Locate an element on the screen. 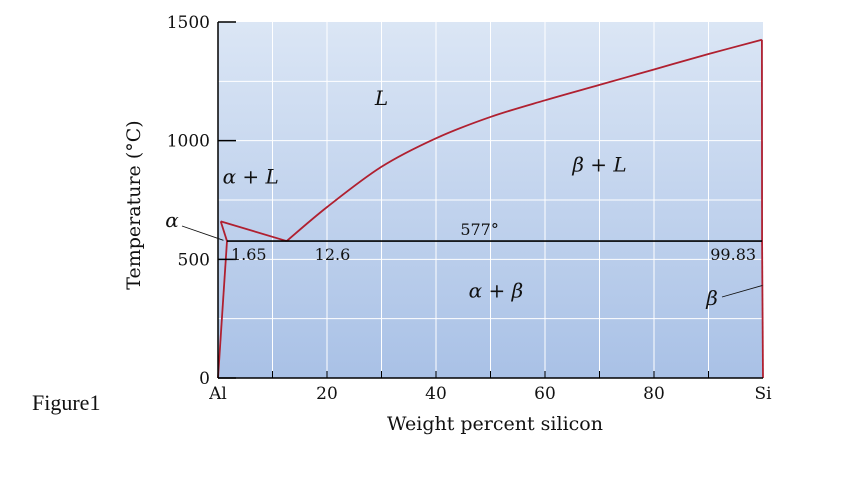  region-label-liquid: L is located at coordinates (381, 98).